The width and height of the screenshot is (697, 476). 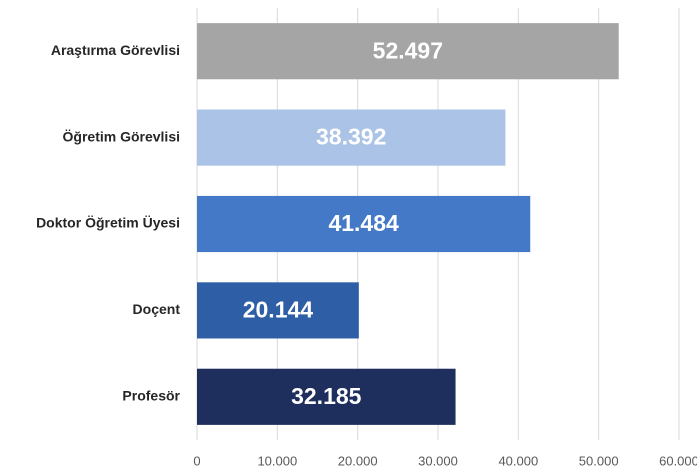 I want to click on x-tick-label: 10.000, so click(x=277, y=460).